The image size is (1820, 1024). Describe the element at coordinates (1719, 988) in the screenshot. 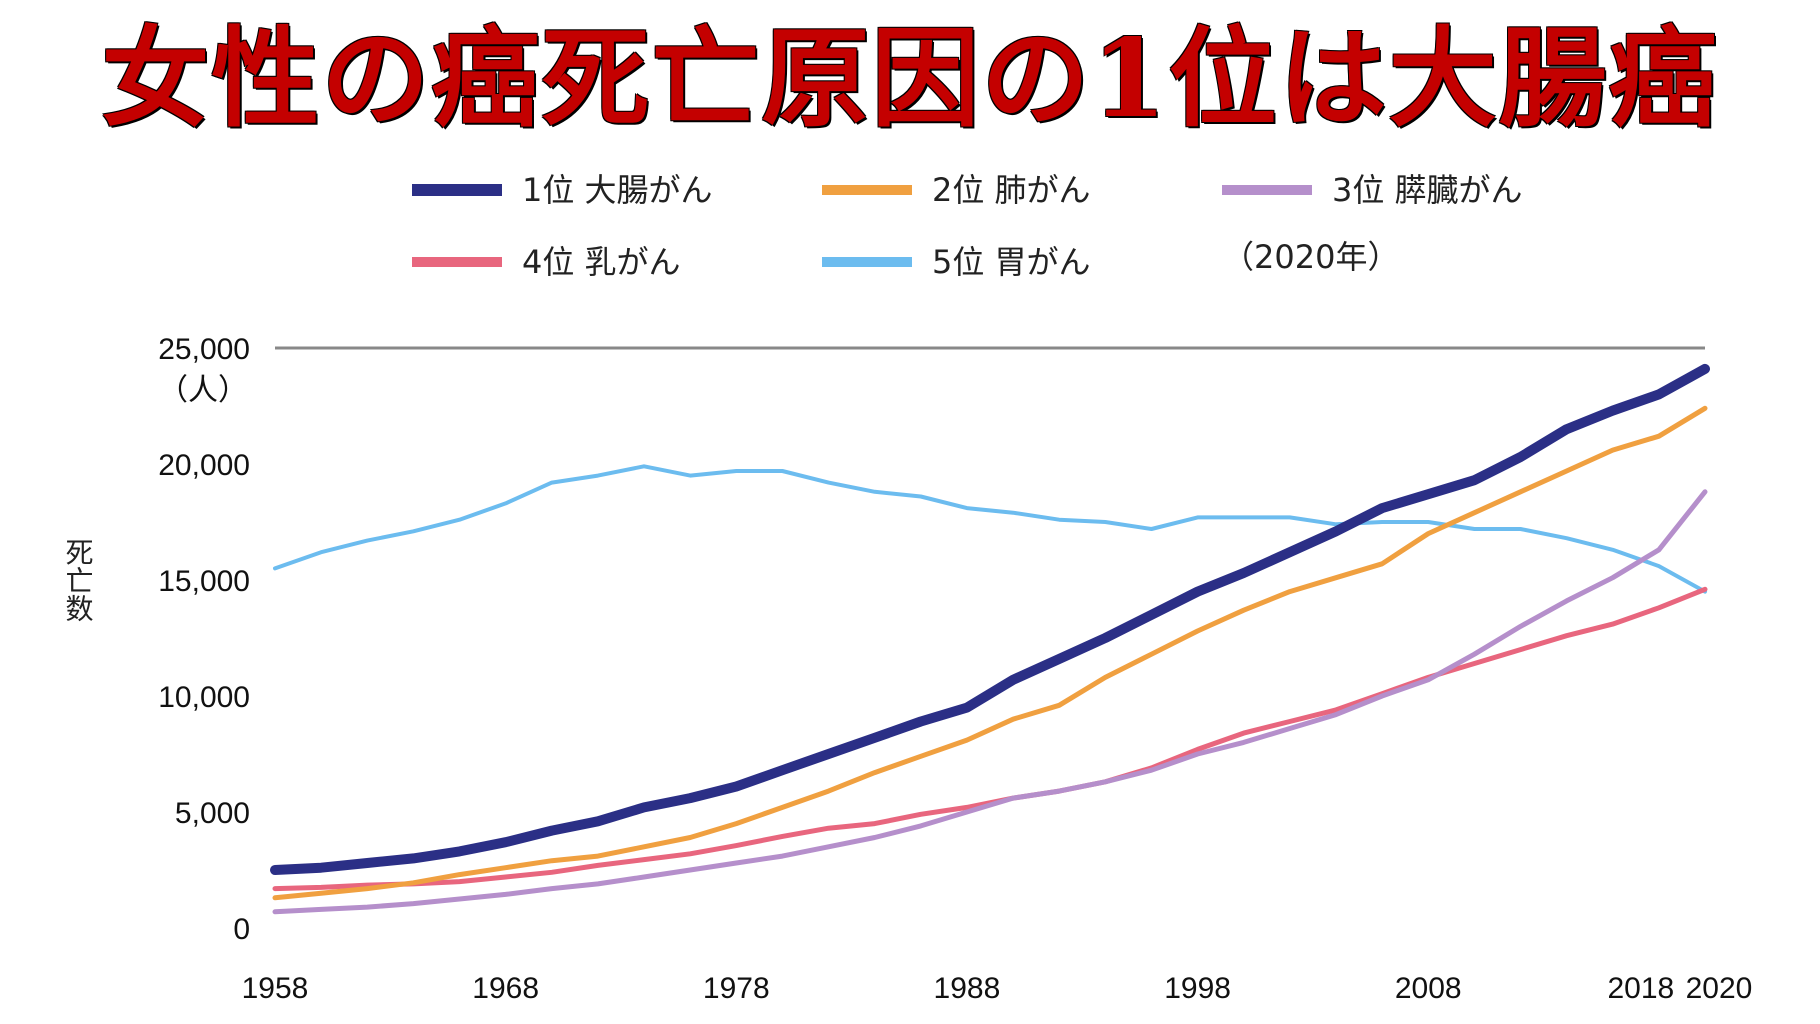

I see `x-tick-label: 2020` at that location.